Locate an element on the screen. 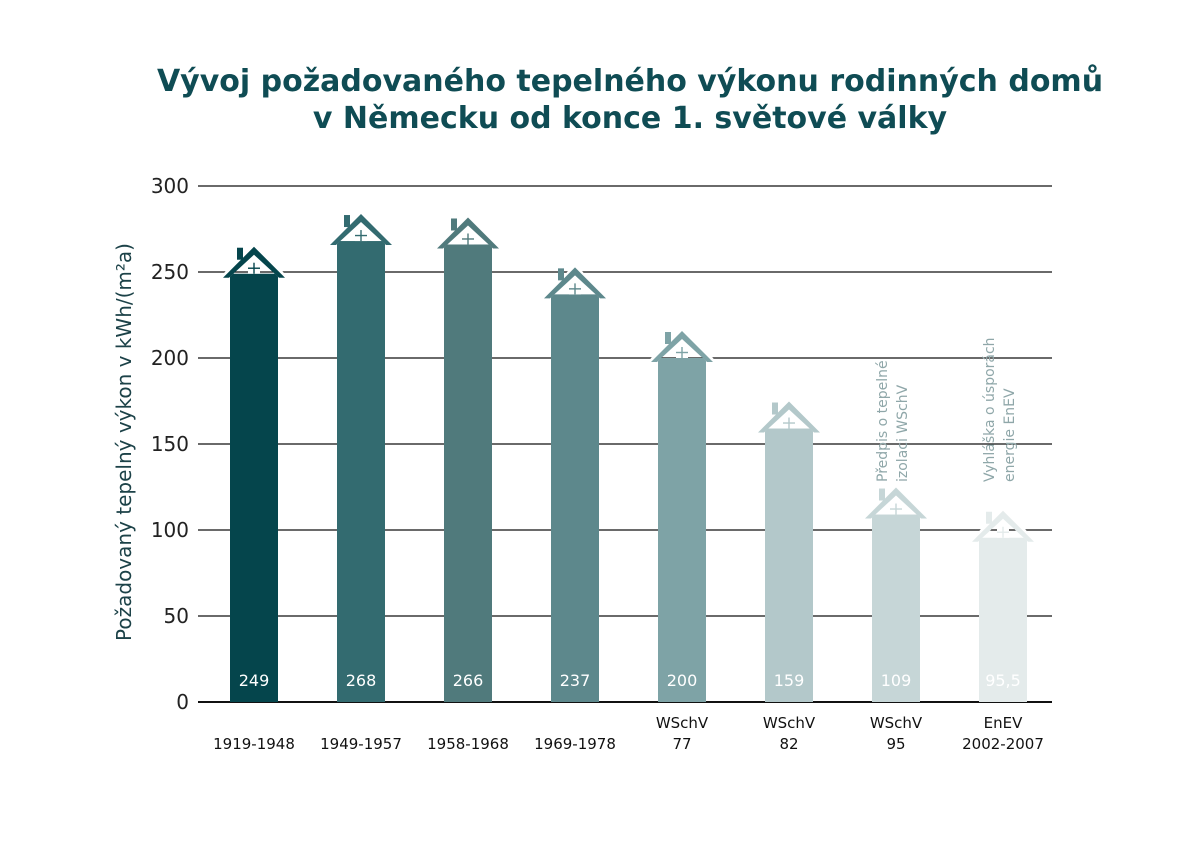 The image size is (1200, 850). x-tick-label: 77 is located at coordinates (681, 744).